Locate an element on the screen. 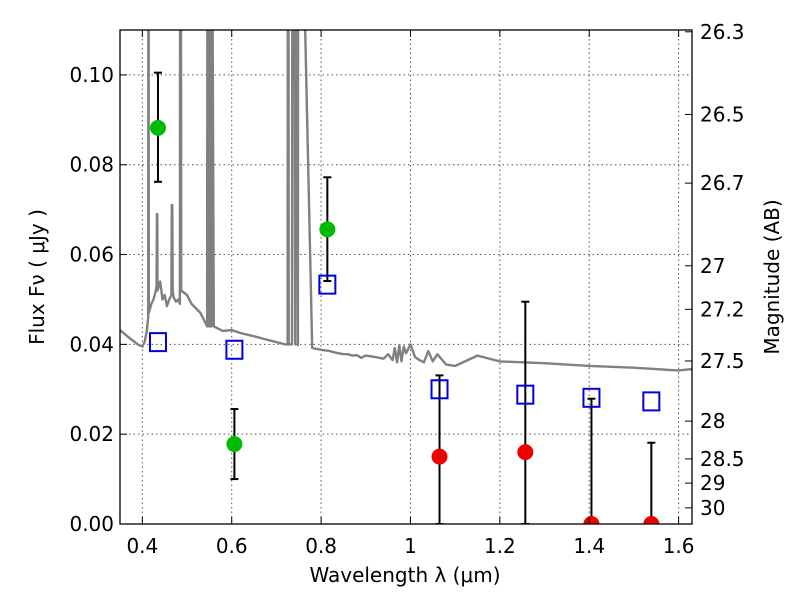  mag-tick-label: 26.3 is located at coordinates (722, 32).